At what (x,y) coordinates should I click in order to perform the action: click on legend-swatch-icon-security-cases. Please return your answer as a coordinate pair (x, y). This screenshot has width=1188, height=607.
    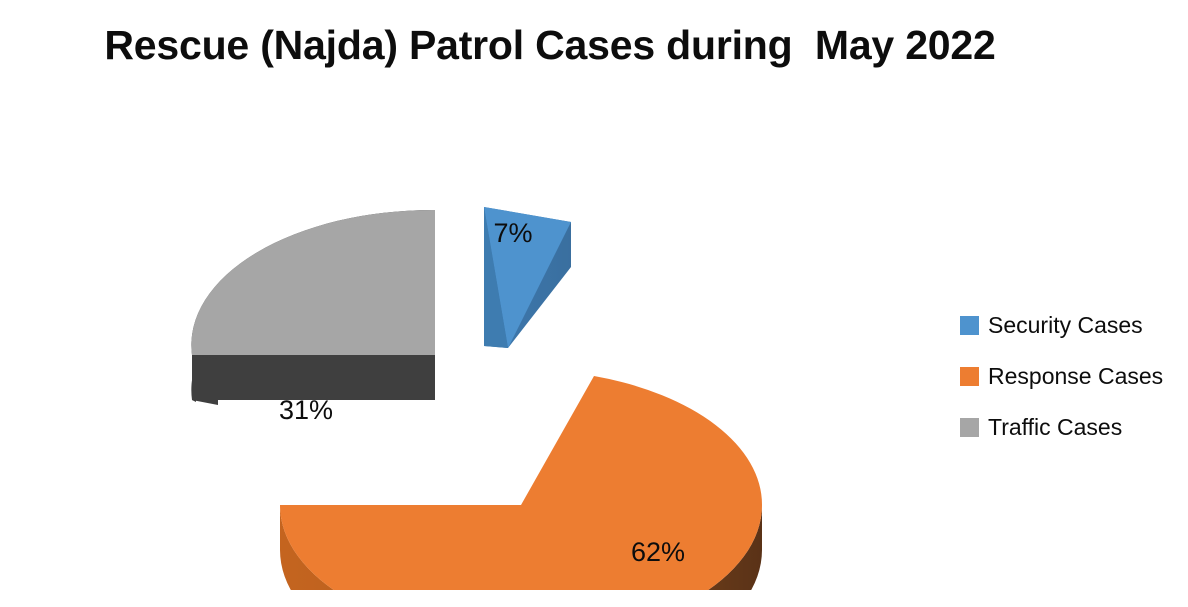
    Looking at the image, I should click on (969, 325).